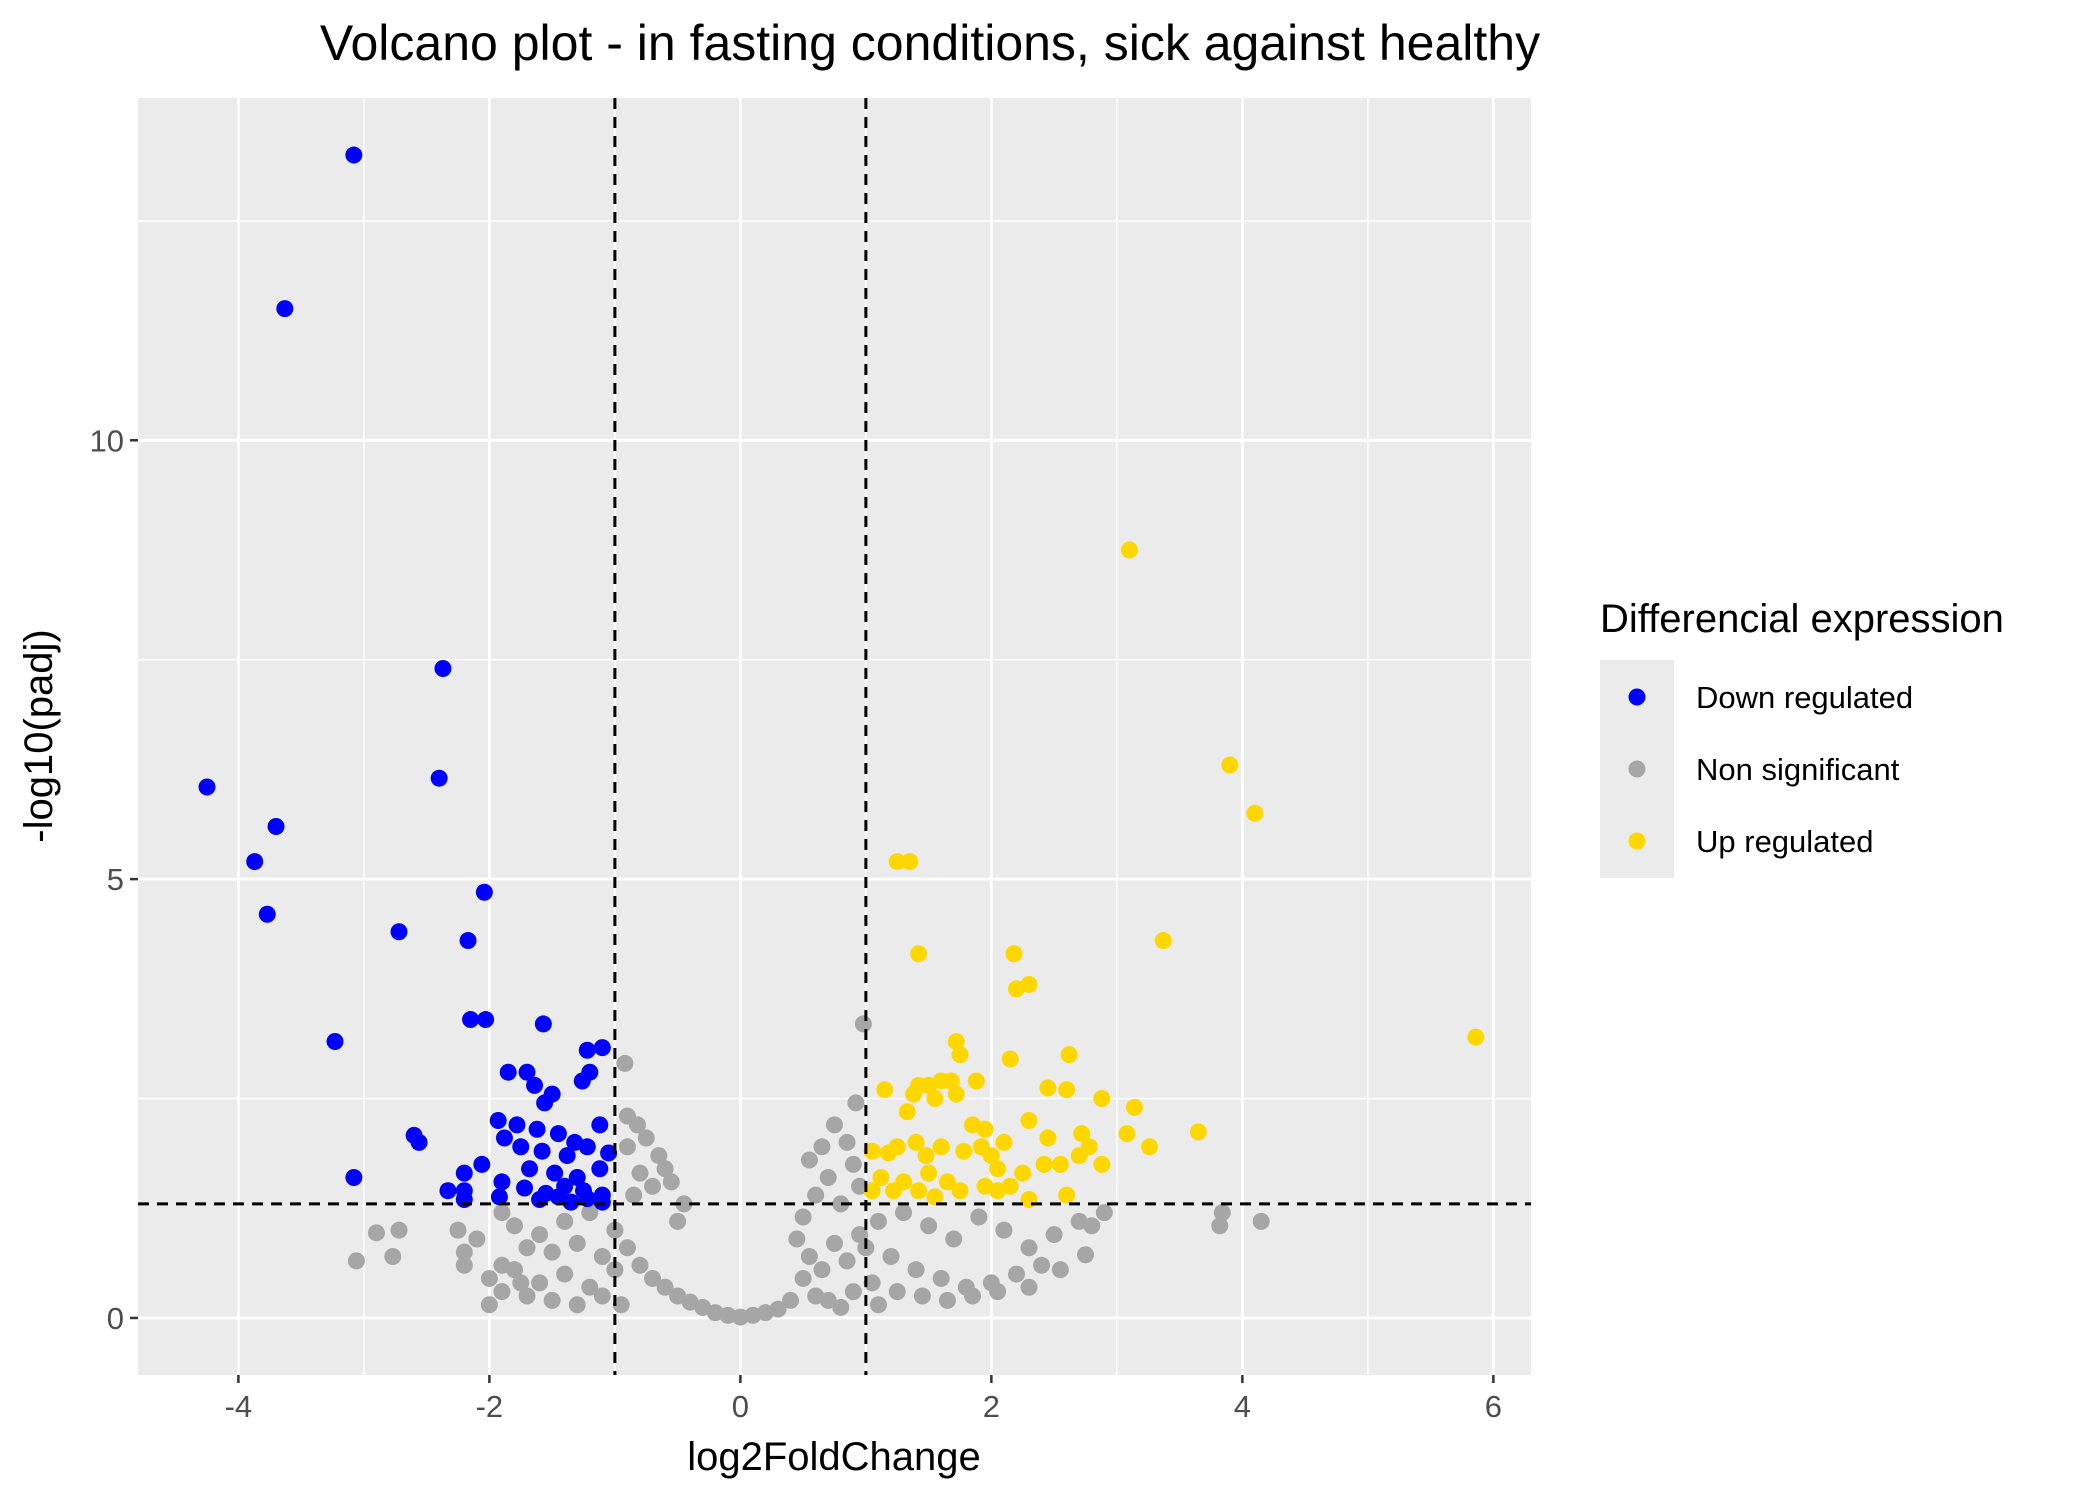  What do you see at coordinates (1242, 1406) in the screenshot?
I see `x-tick-label: 4` at bounding box center [1242, 1406].